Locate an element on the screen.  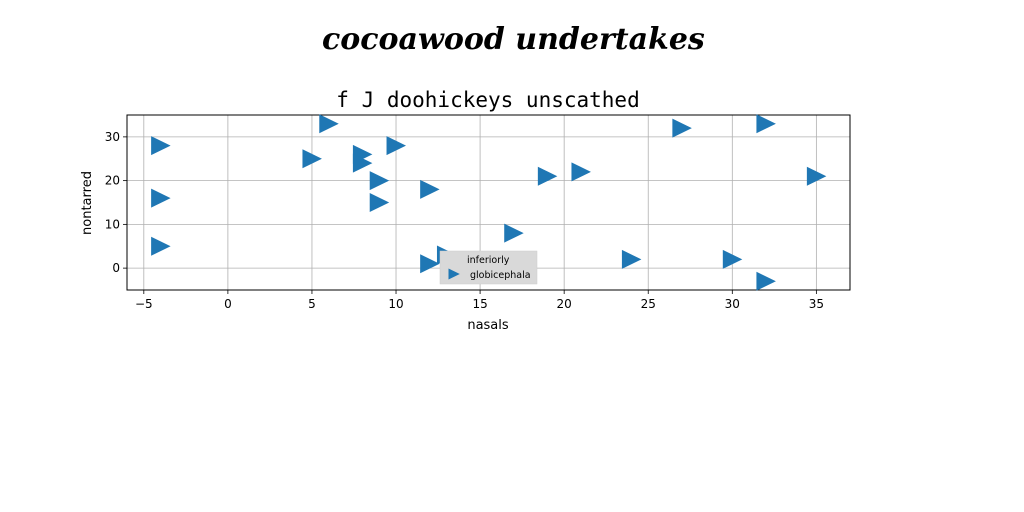
legend-label-globicephala: globicephala is located at coordinates (500, 275).